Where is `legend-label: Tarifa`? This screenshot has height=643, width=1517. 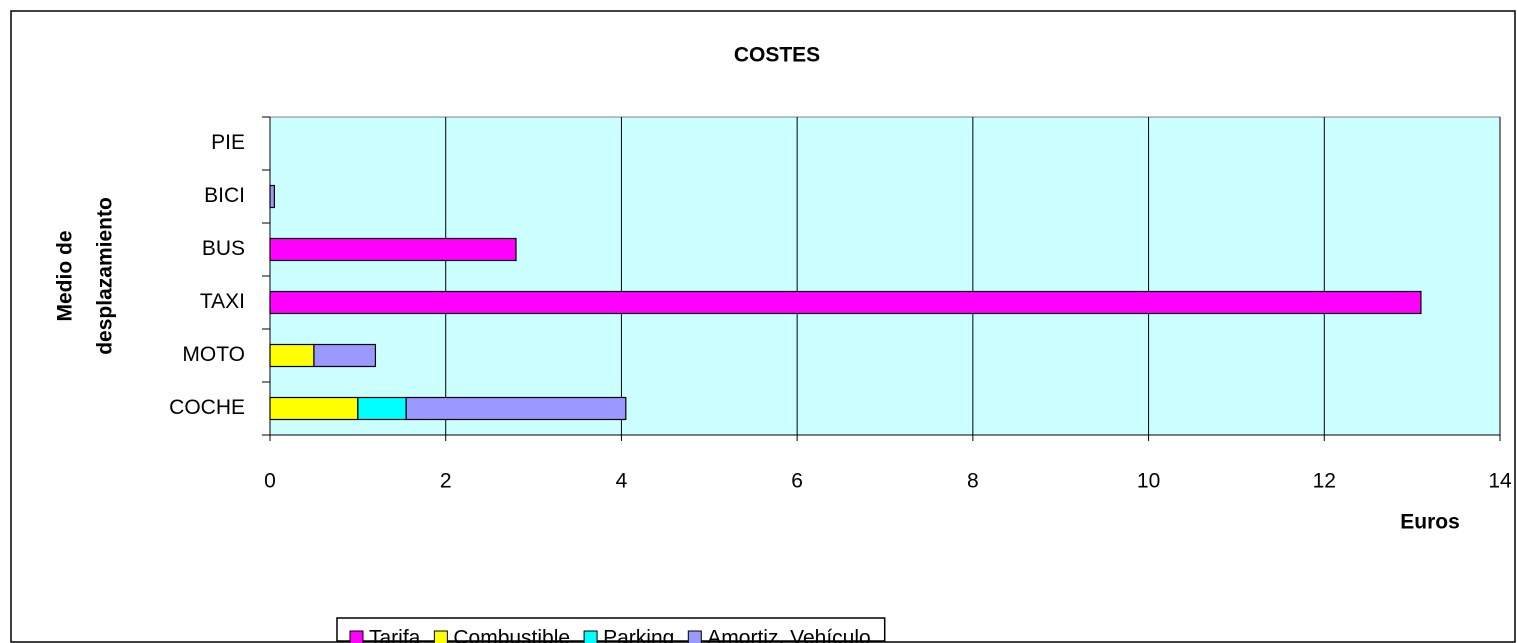
legend-label: Tarifa is located at coordinates (395, 635).